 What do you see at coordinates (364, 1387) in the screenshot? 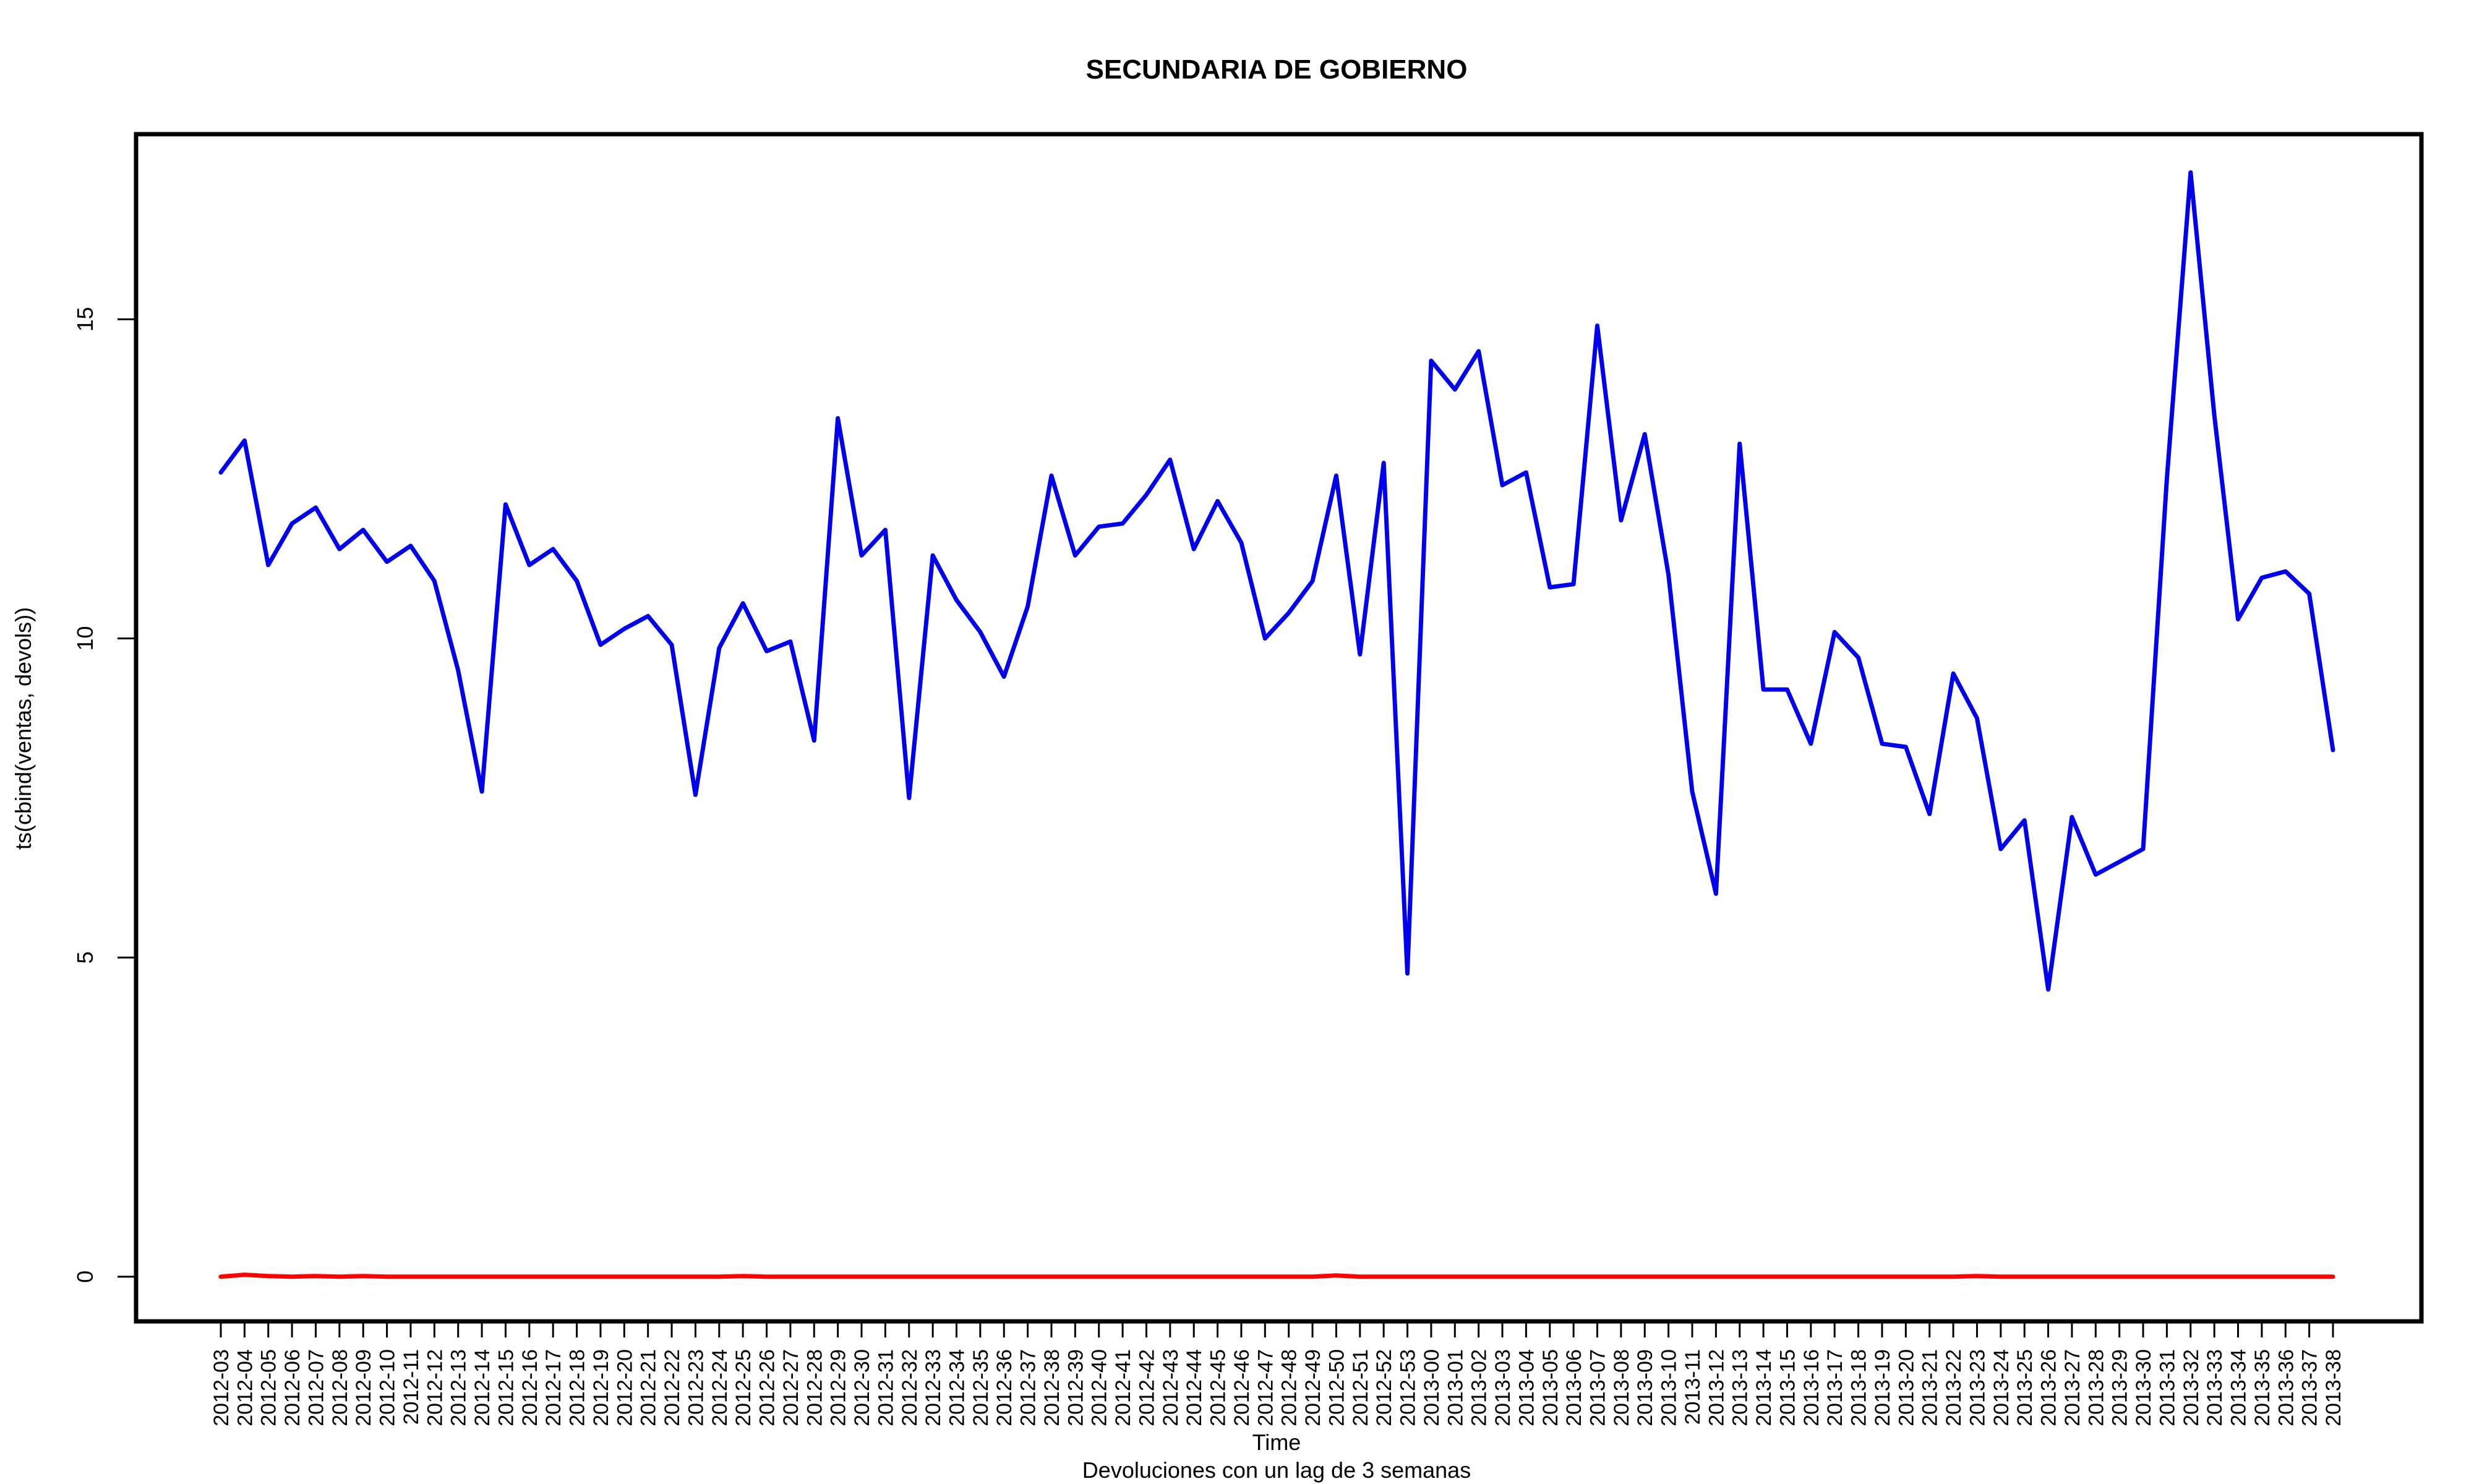
I see `x-tick-label: 2012-09` at bounding box center [364, 1387].